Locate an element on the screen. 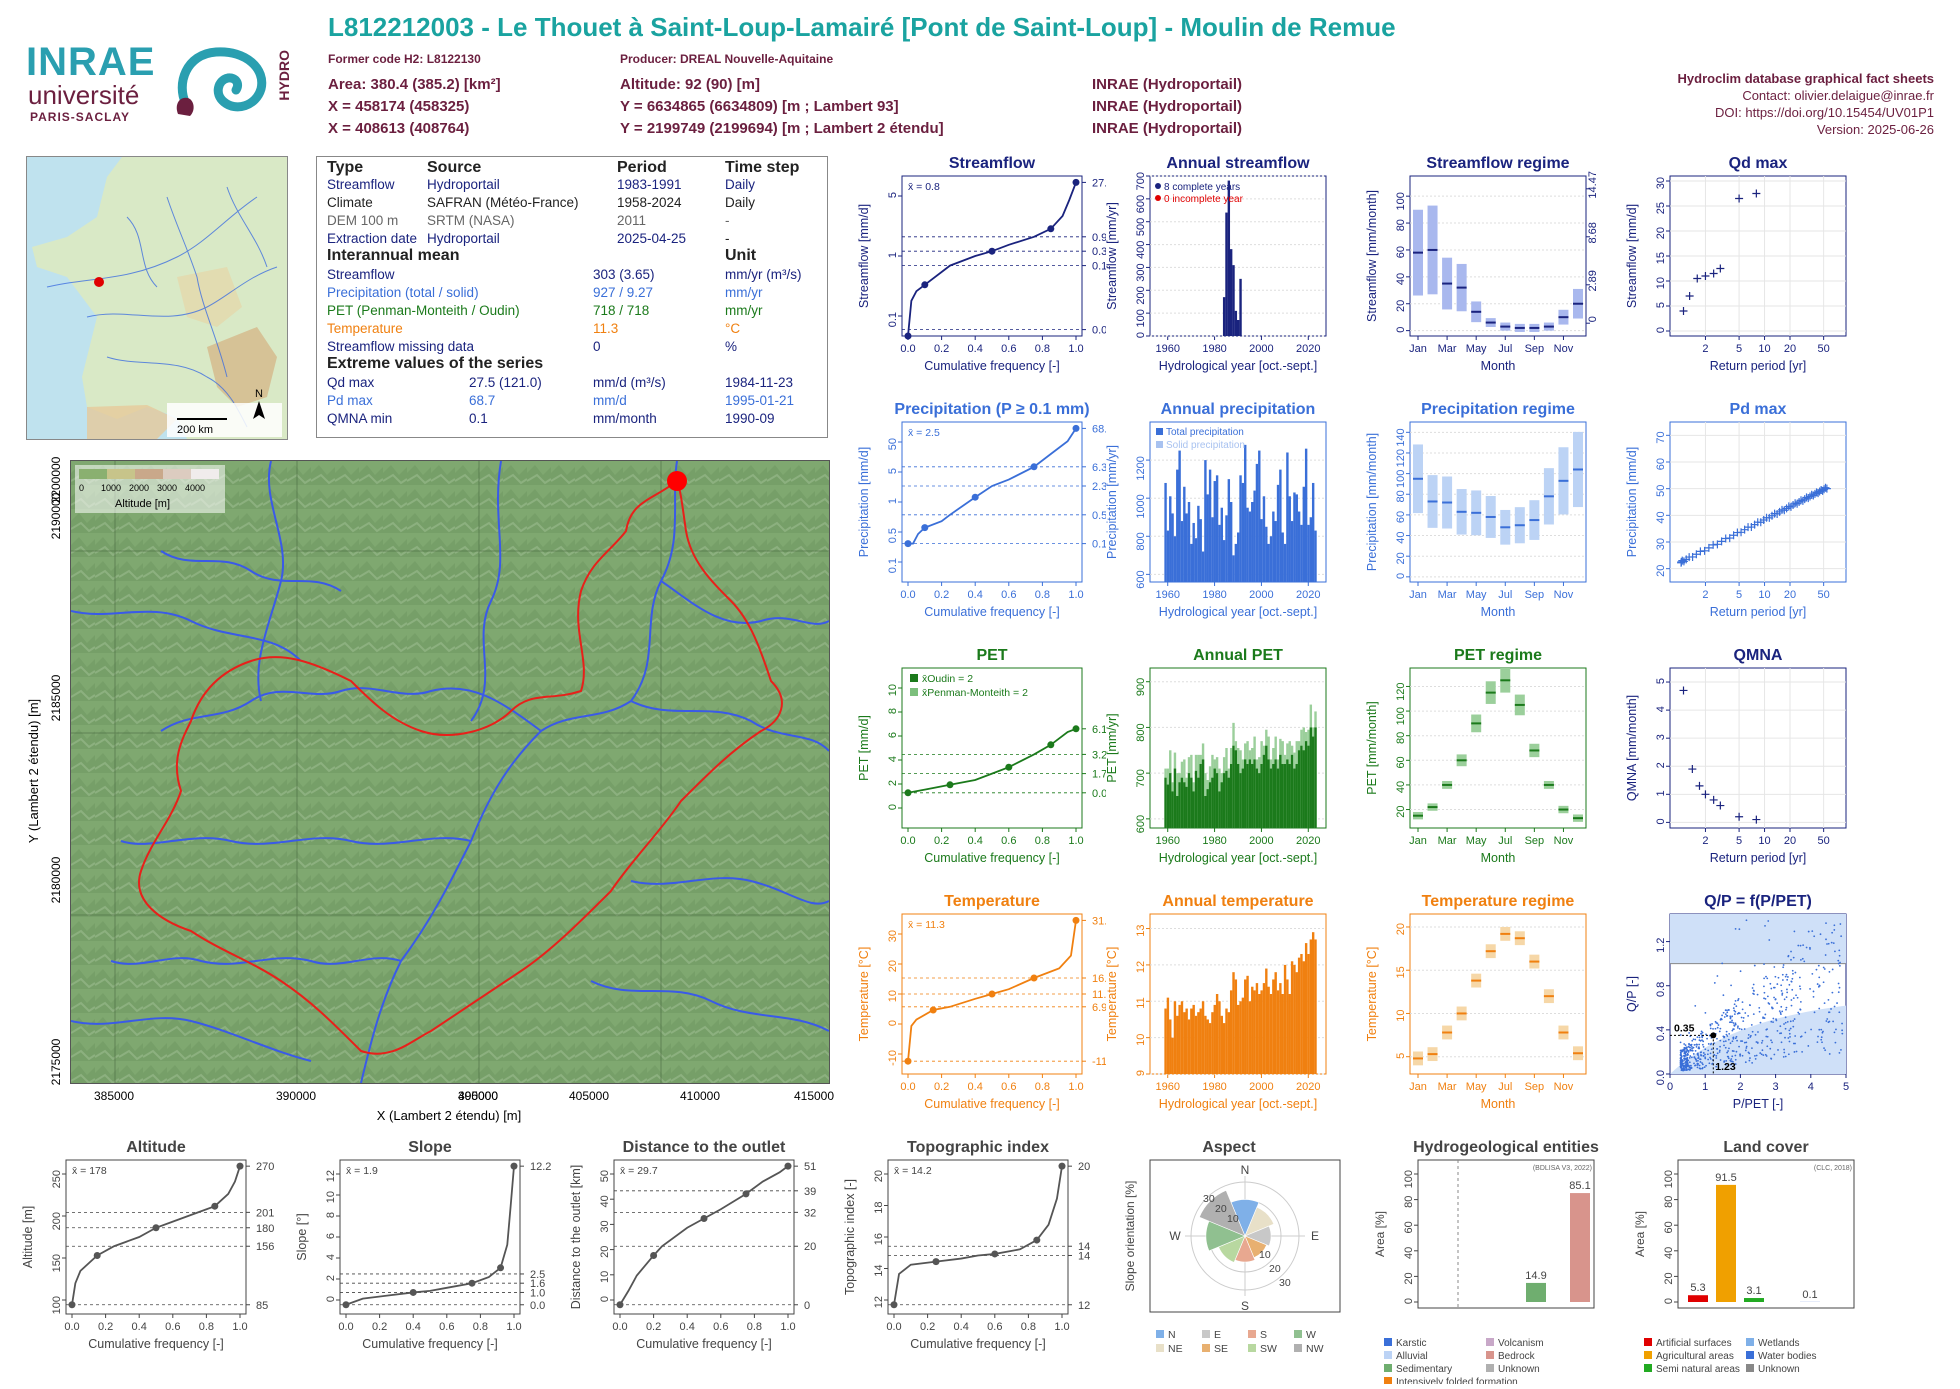  x-tick-label: 2020 is located at coordinates (1308, 595).